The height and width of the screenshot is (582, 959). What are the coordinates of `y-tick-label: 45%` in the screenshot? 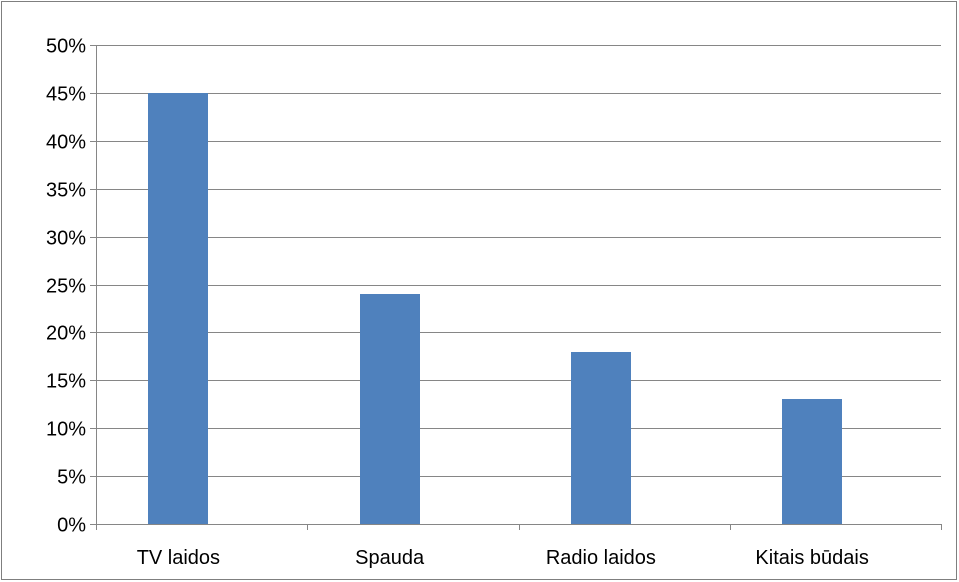 It's located at (66, 95).